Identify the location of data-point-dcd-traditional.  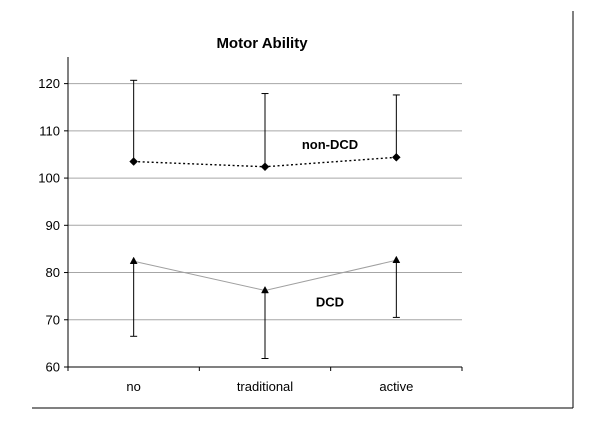
(265, 289).